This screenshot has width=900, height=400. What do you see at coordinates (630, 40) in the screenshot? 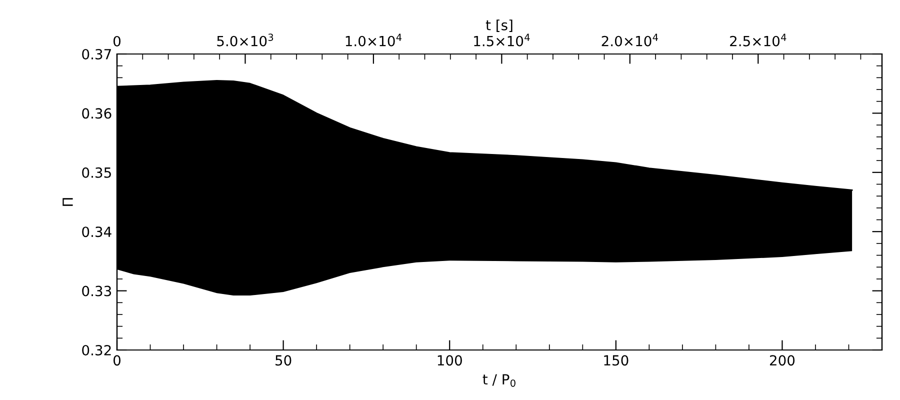
I see `x2-tick-label: 2.0×10$^{4}$` at bounding box center [630, 40].